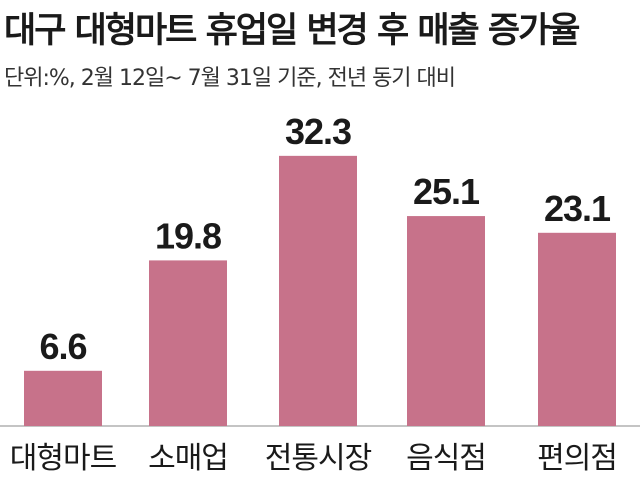  What do you see at coordinates (577, 208) in the screenshot?
I see `value-label-5: 23.1` at bounding box center [577, 208].